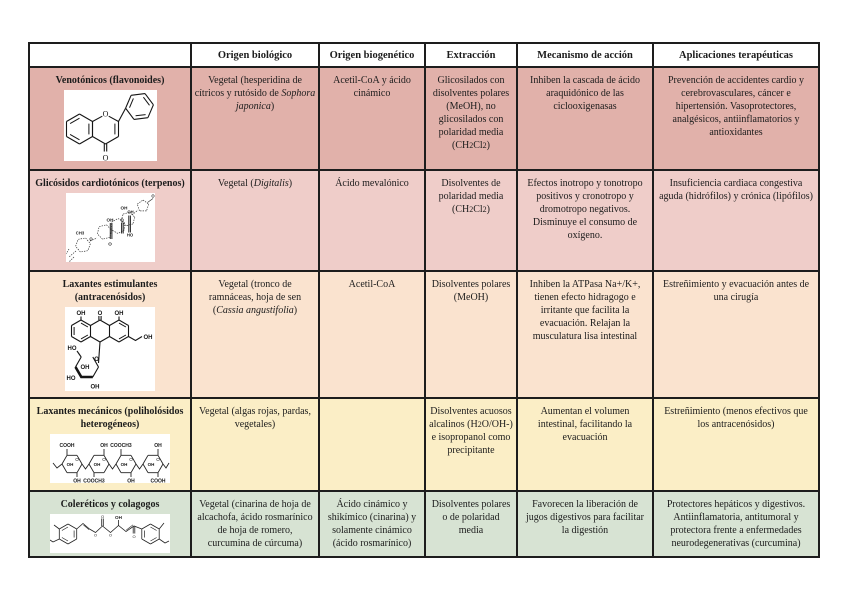  What do you see at coordinates (79, 233) in the screenshot?
I see `svg-text: CH3` at bounding box center [79, 233].